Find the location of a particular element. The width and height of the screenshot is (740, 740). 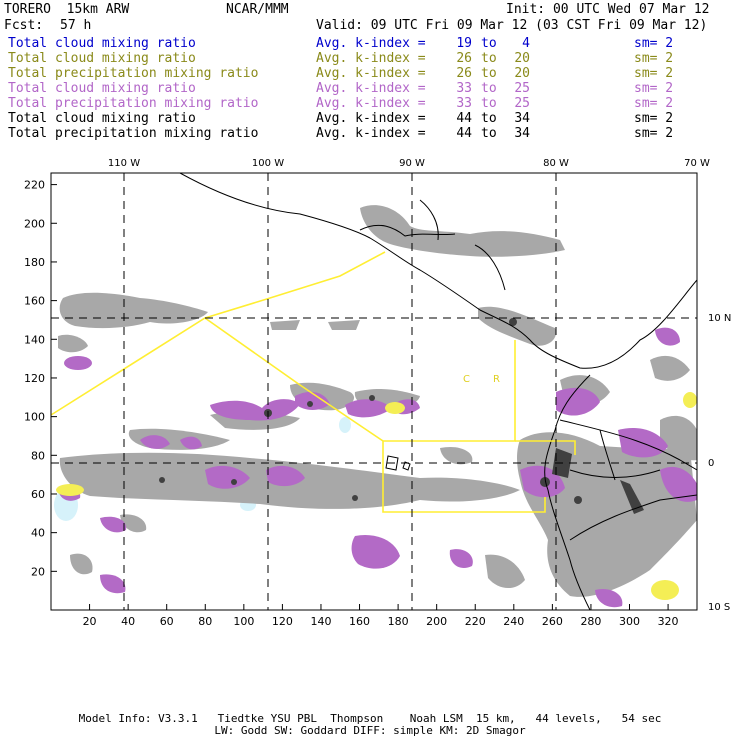

longitude-label: 100 W is located at coordinates (268, 163).